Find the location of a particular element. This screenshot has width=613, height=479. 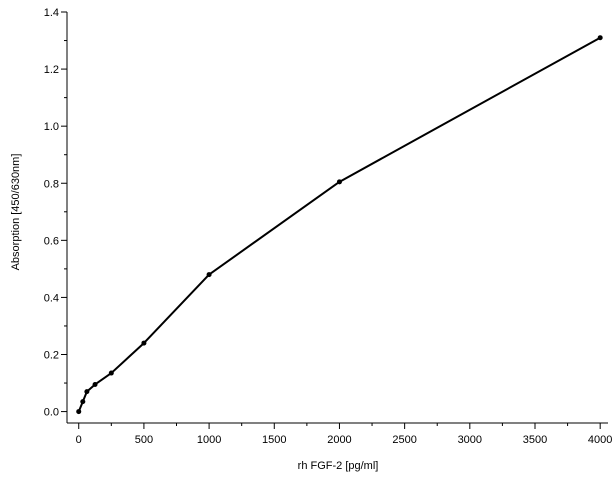

y-tick-label: 0.6 is located at coordinates (51, 241).